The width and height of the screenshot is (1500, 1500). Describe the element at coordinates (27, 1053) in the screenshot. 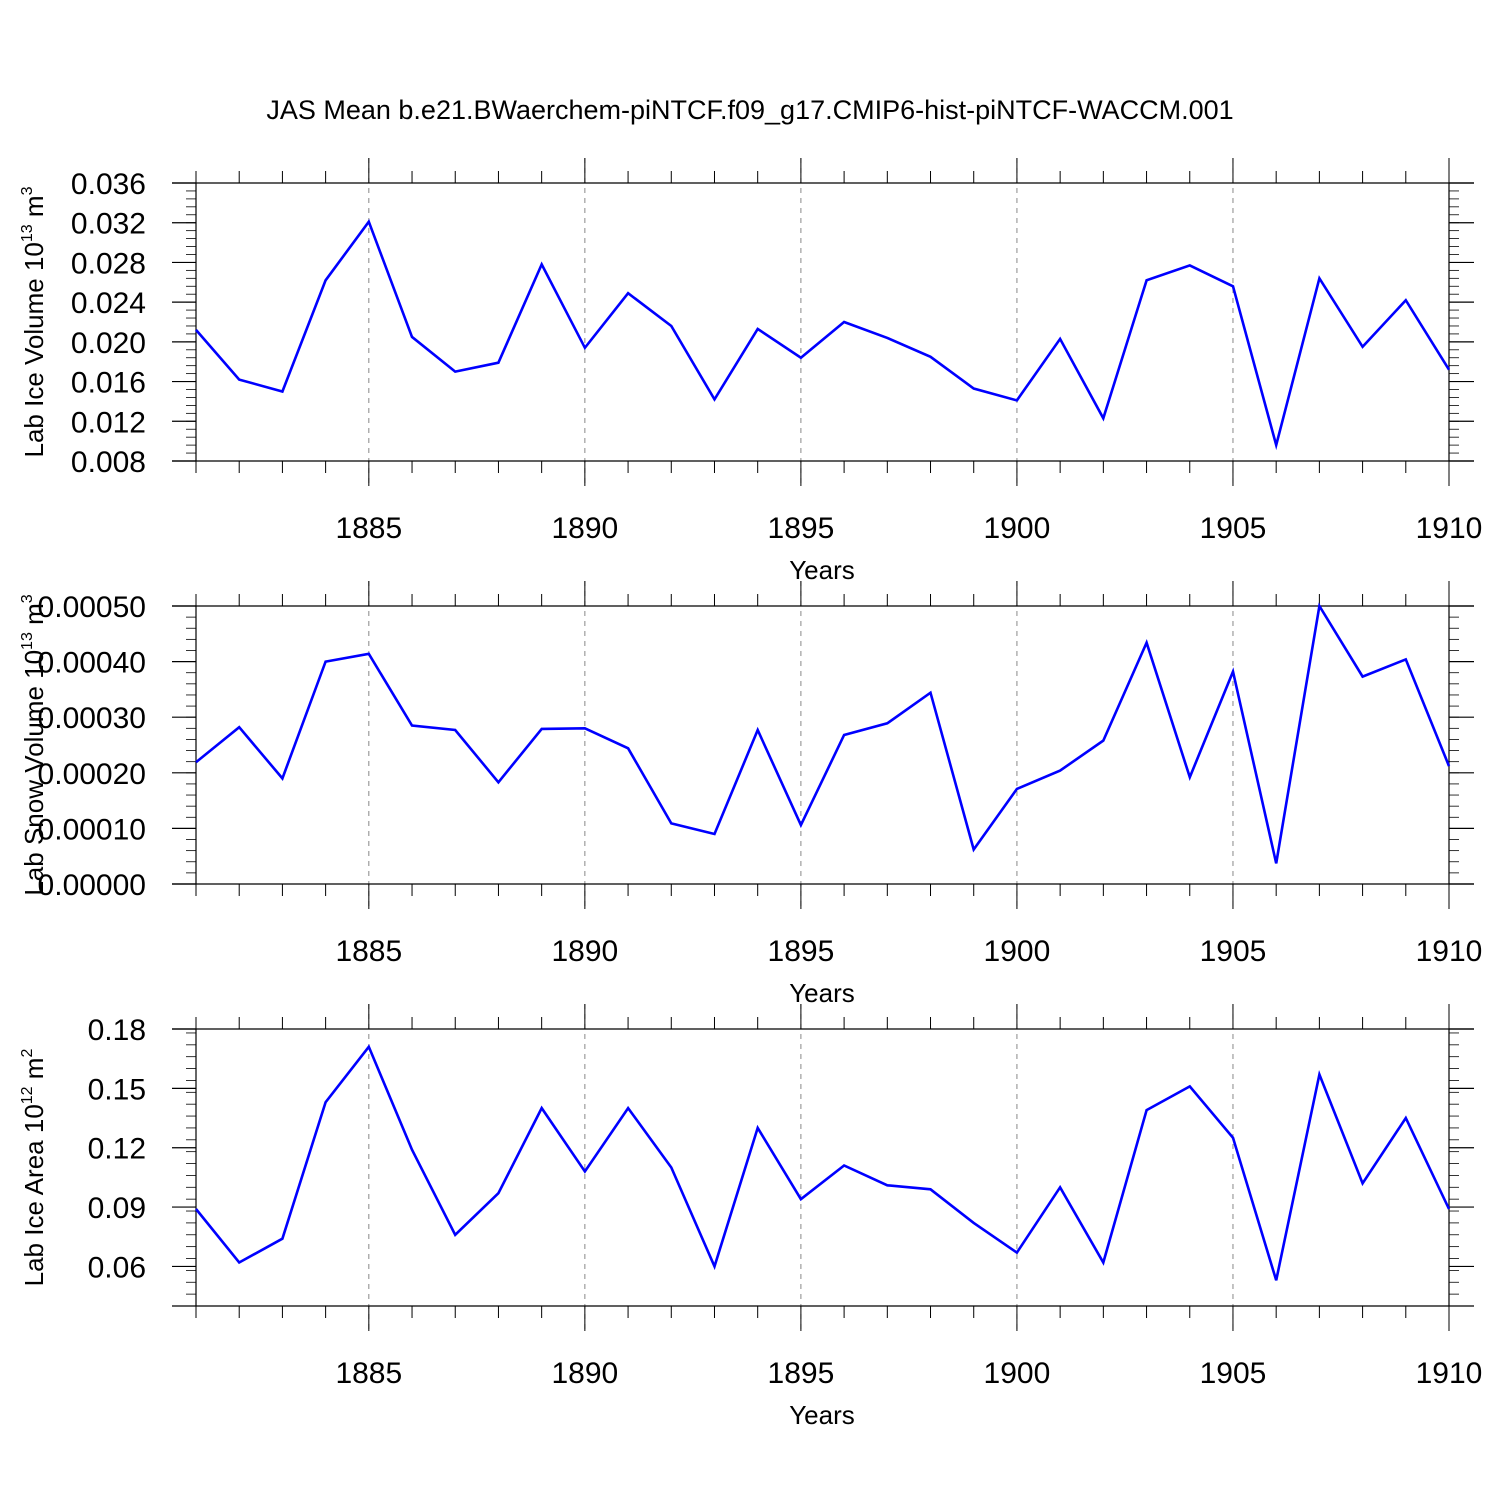

I see `y-axis-title-unit-exponent: 2` at that location.